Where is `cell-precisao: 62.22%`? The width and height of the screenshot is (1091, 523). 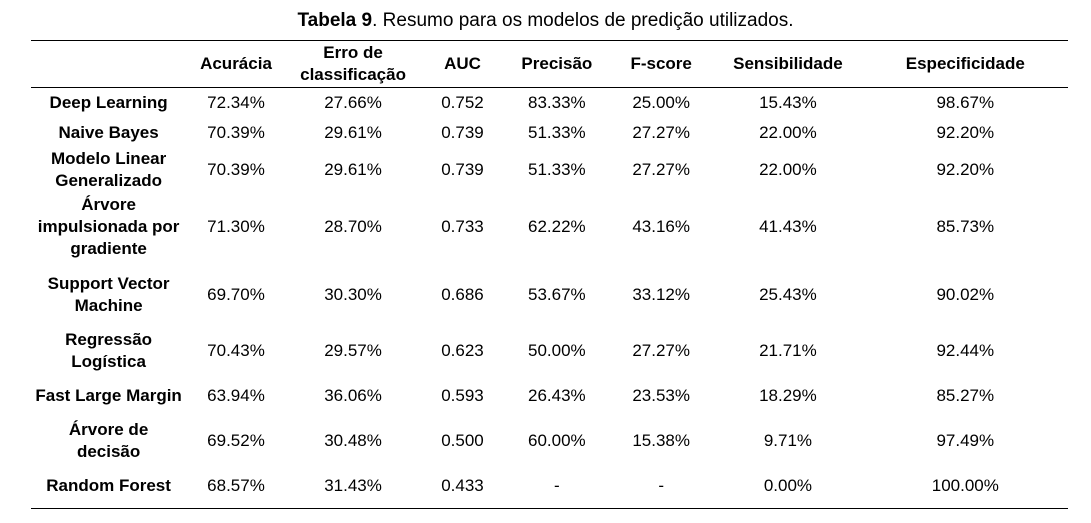
cell-precisao: 62.22% is located at coordinates (557, 226).